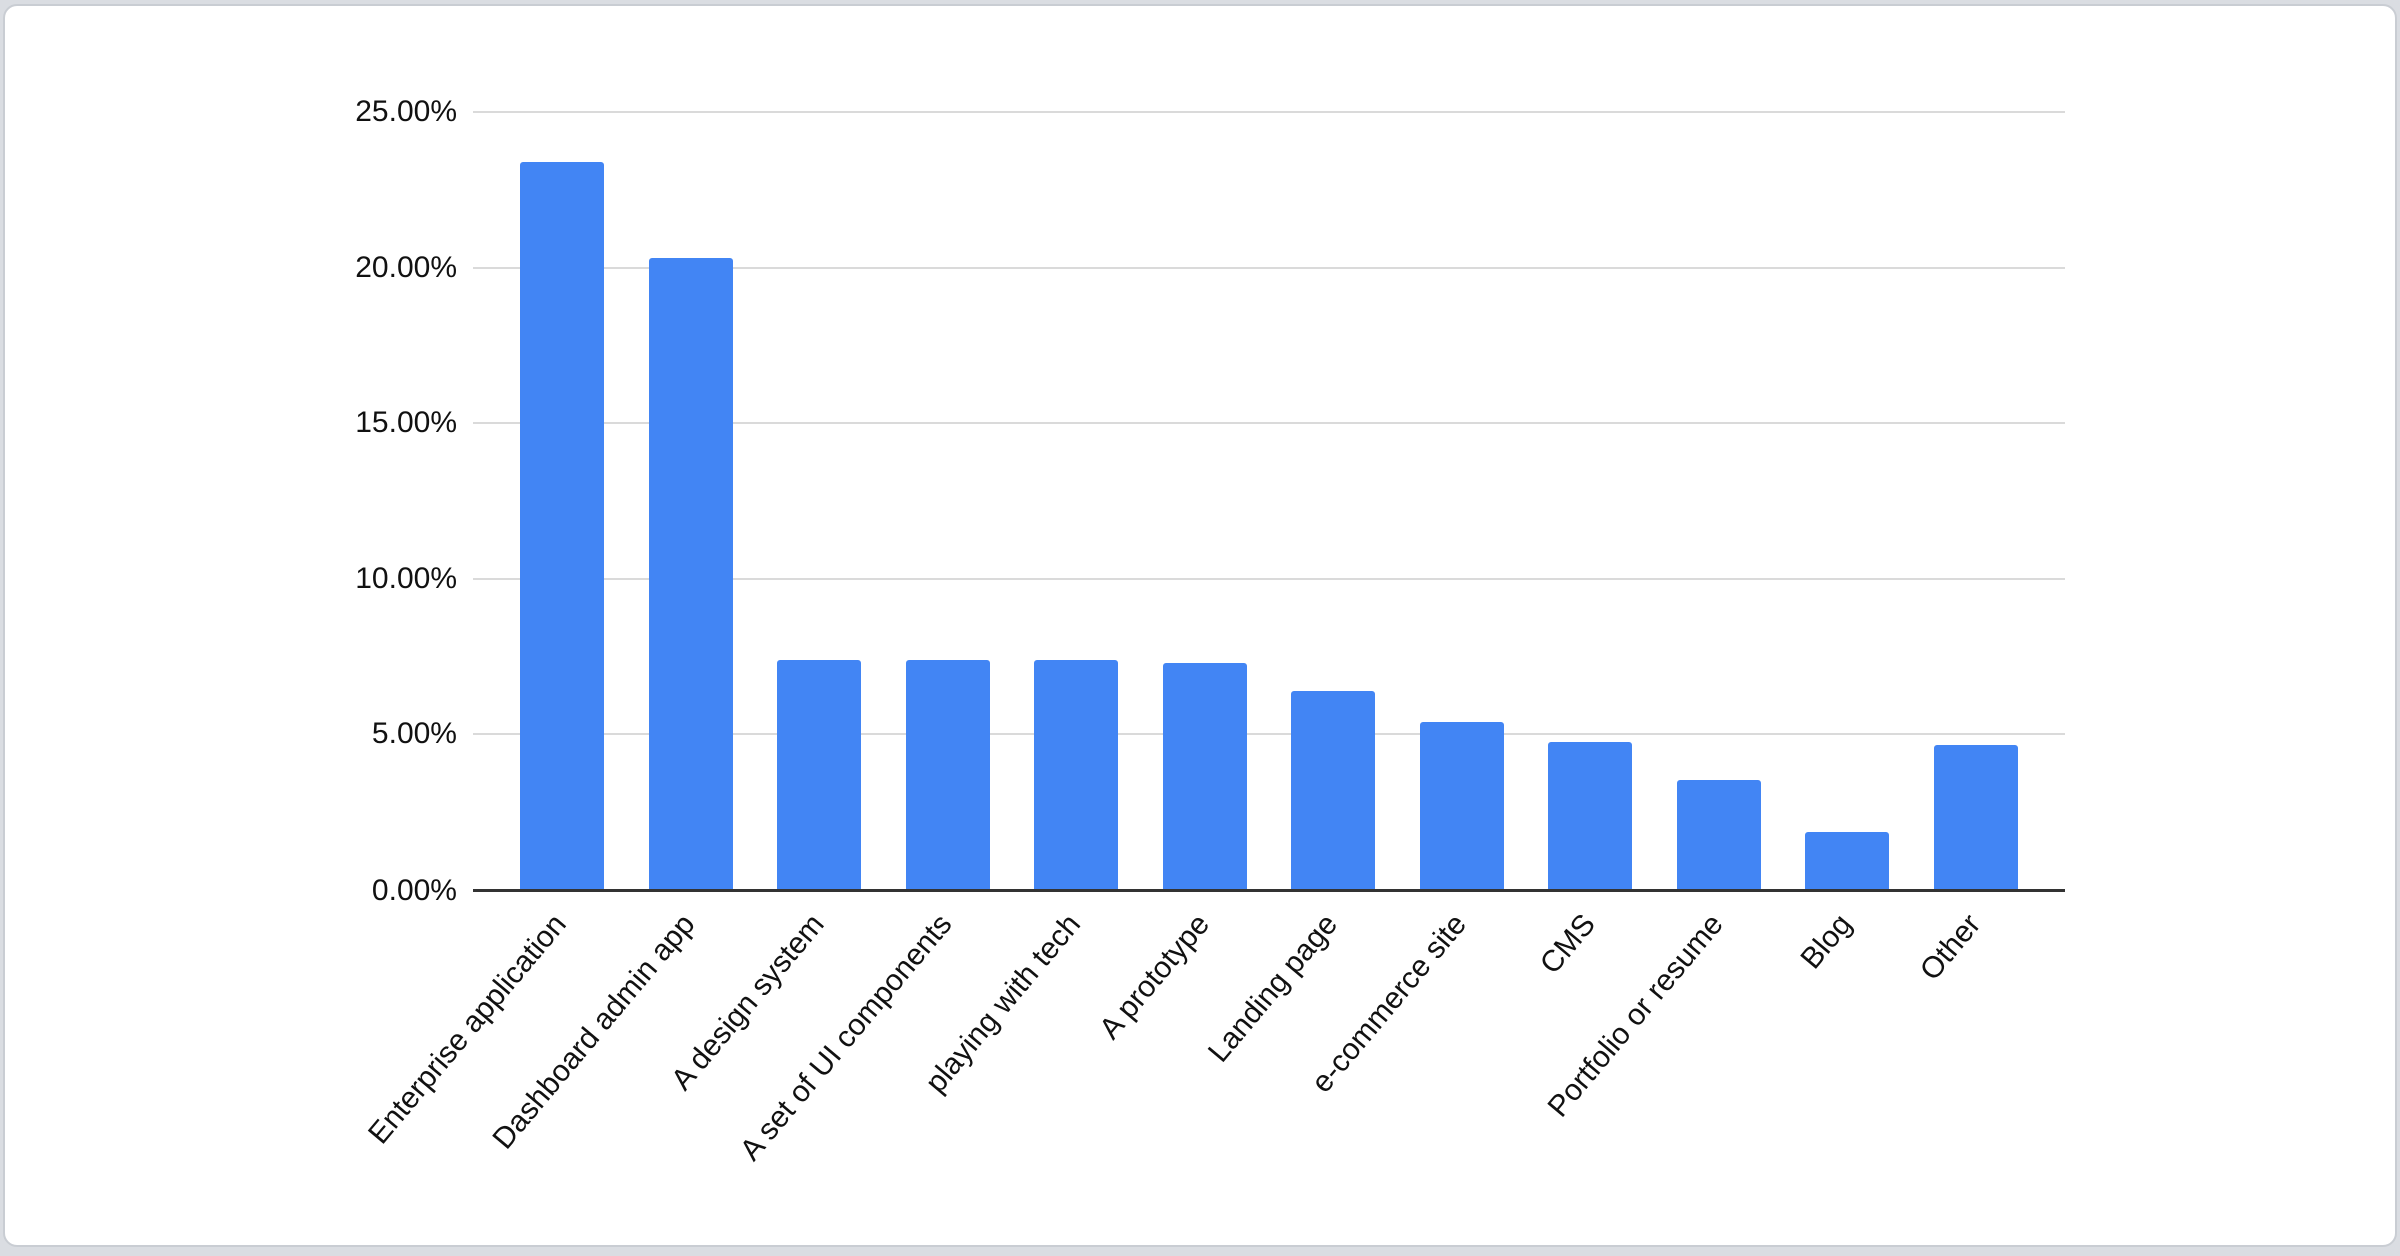  I want to click on bar-a-design-system, so click(819, 774).